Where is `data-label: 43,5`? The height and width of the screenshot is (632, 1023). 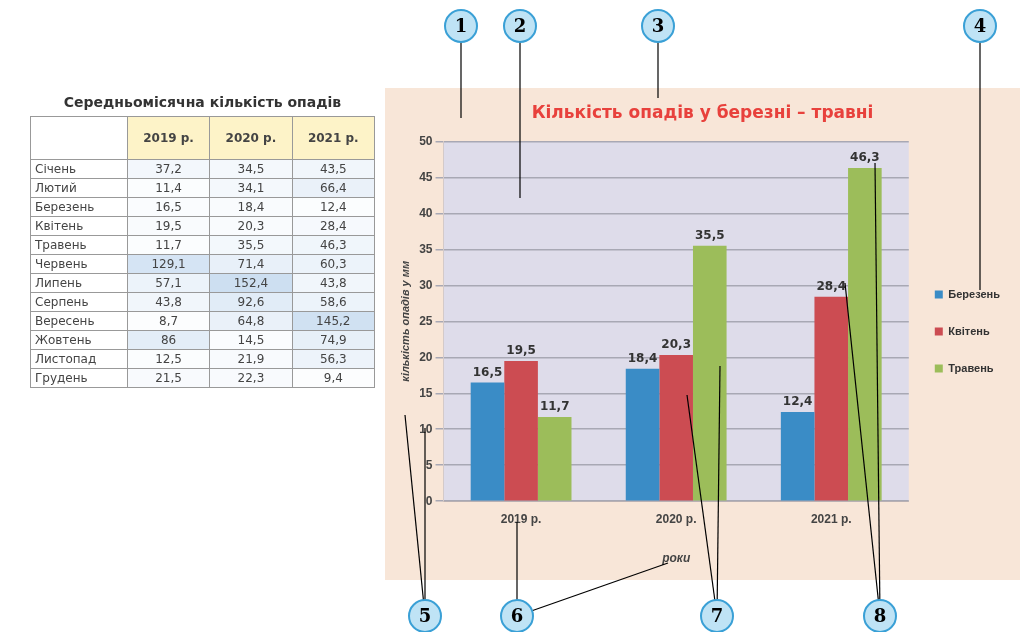 data-label: 43,5 is located at coordinates (333, 169).